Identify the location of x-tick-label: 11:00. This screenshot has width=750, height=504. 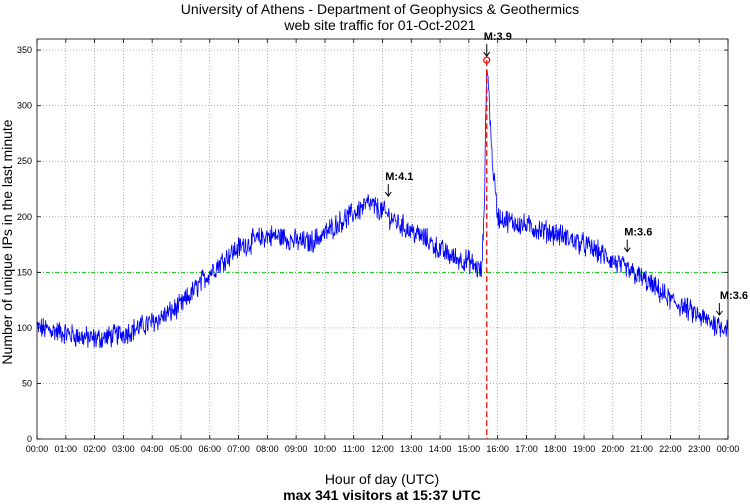
(354, 449).